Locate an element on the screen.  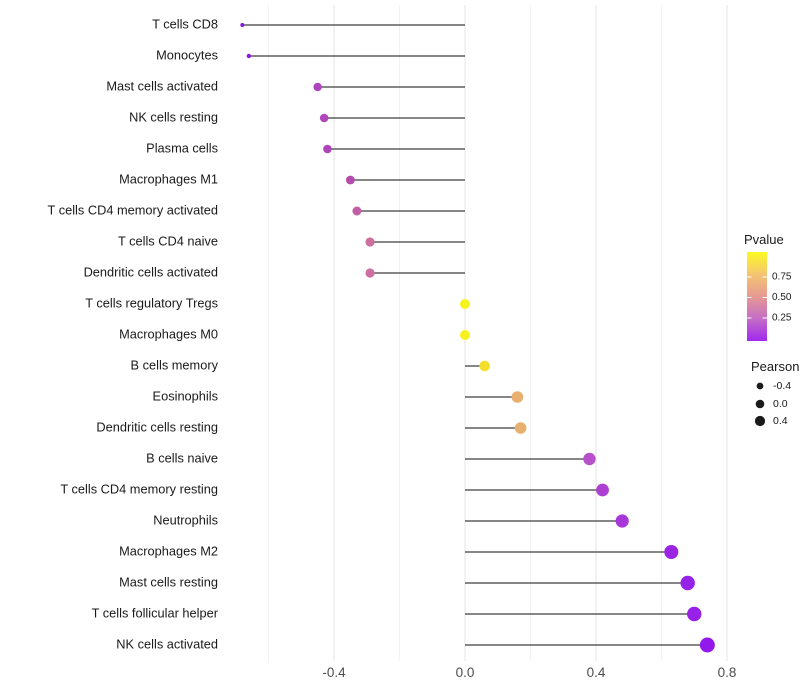
row-label: NK cells resting is located at coordinates (173, 116).